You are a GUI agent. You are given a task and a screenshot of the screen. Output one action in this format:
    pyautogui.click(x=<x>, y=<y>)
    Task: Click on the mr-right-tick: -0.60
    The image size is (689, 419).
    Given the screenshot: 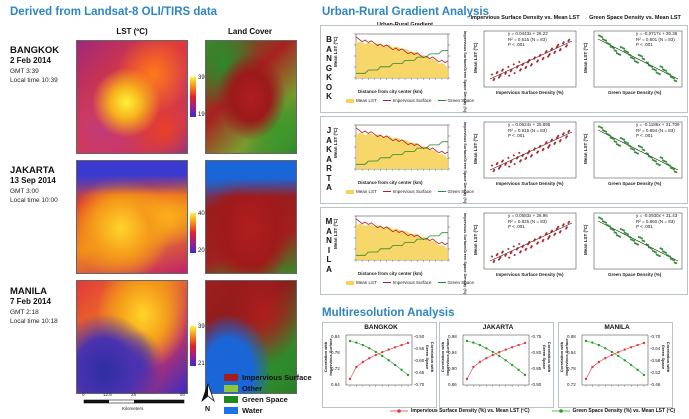 What is the action you would take?
    pyautogui.click(x=419, y=360)
    